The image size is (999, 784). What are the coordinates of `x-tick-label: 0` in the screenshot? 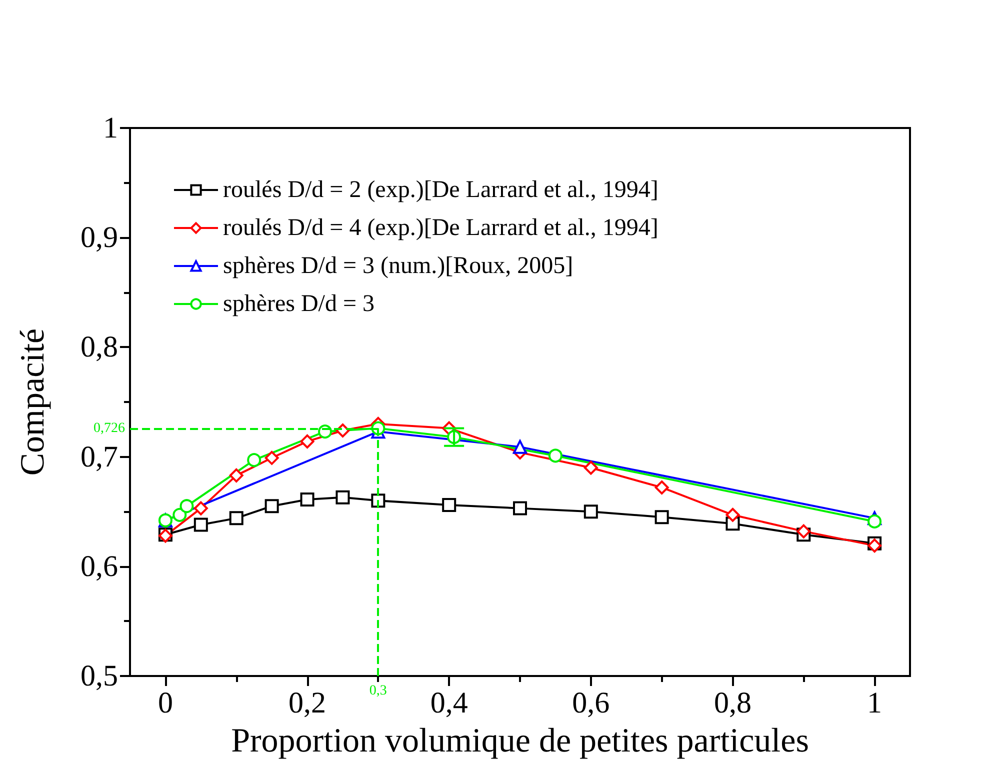 It's located at (165, 703).